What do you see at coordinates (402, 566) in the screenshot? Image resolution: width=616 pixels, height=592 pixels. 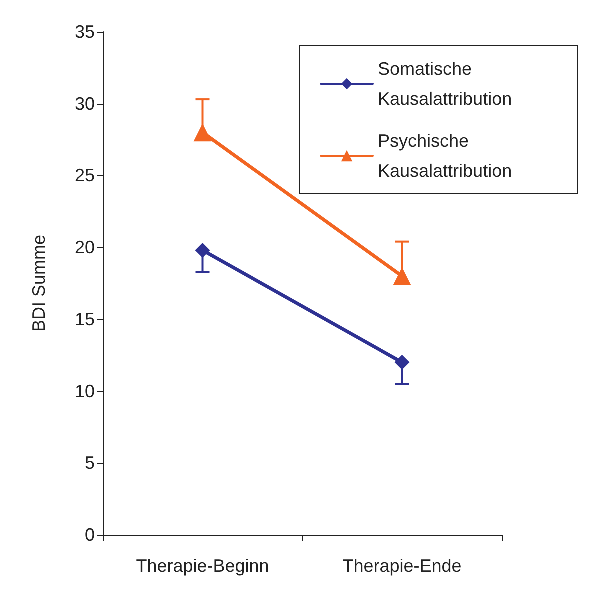 I see `x-tick-label: Therapie-Ende` at bounding box center [402, 566].